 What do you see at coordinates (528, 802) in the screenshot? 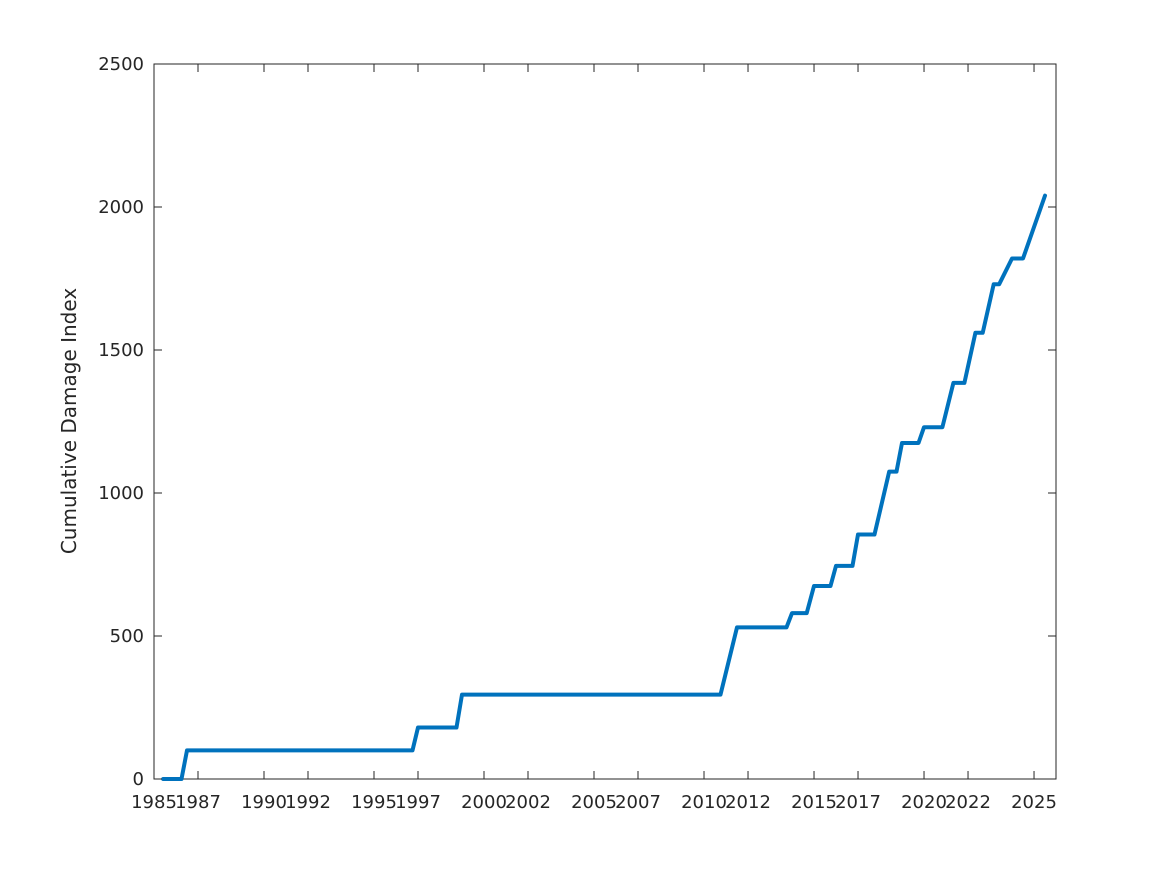
I see `x-tick-label: 2002` at bounding box center [528, 802].